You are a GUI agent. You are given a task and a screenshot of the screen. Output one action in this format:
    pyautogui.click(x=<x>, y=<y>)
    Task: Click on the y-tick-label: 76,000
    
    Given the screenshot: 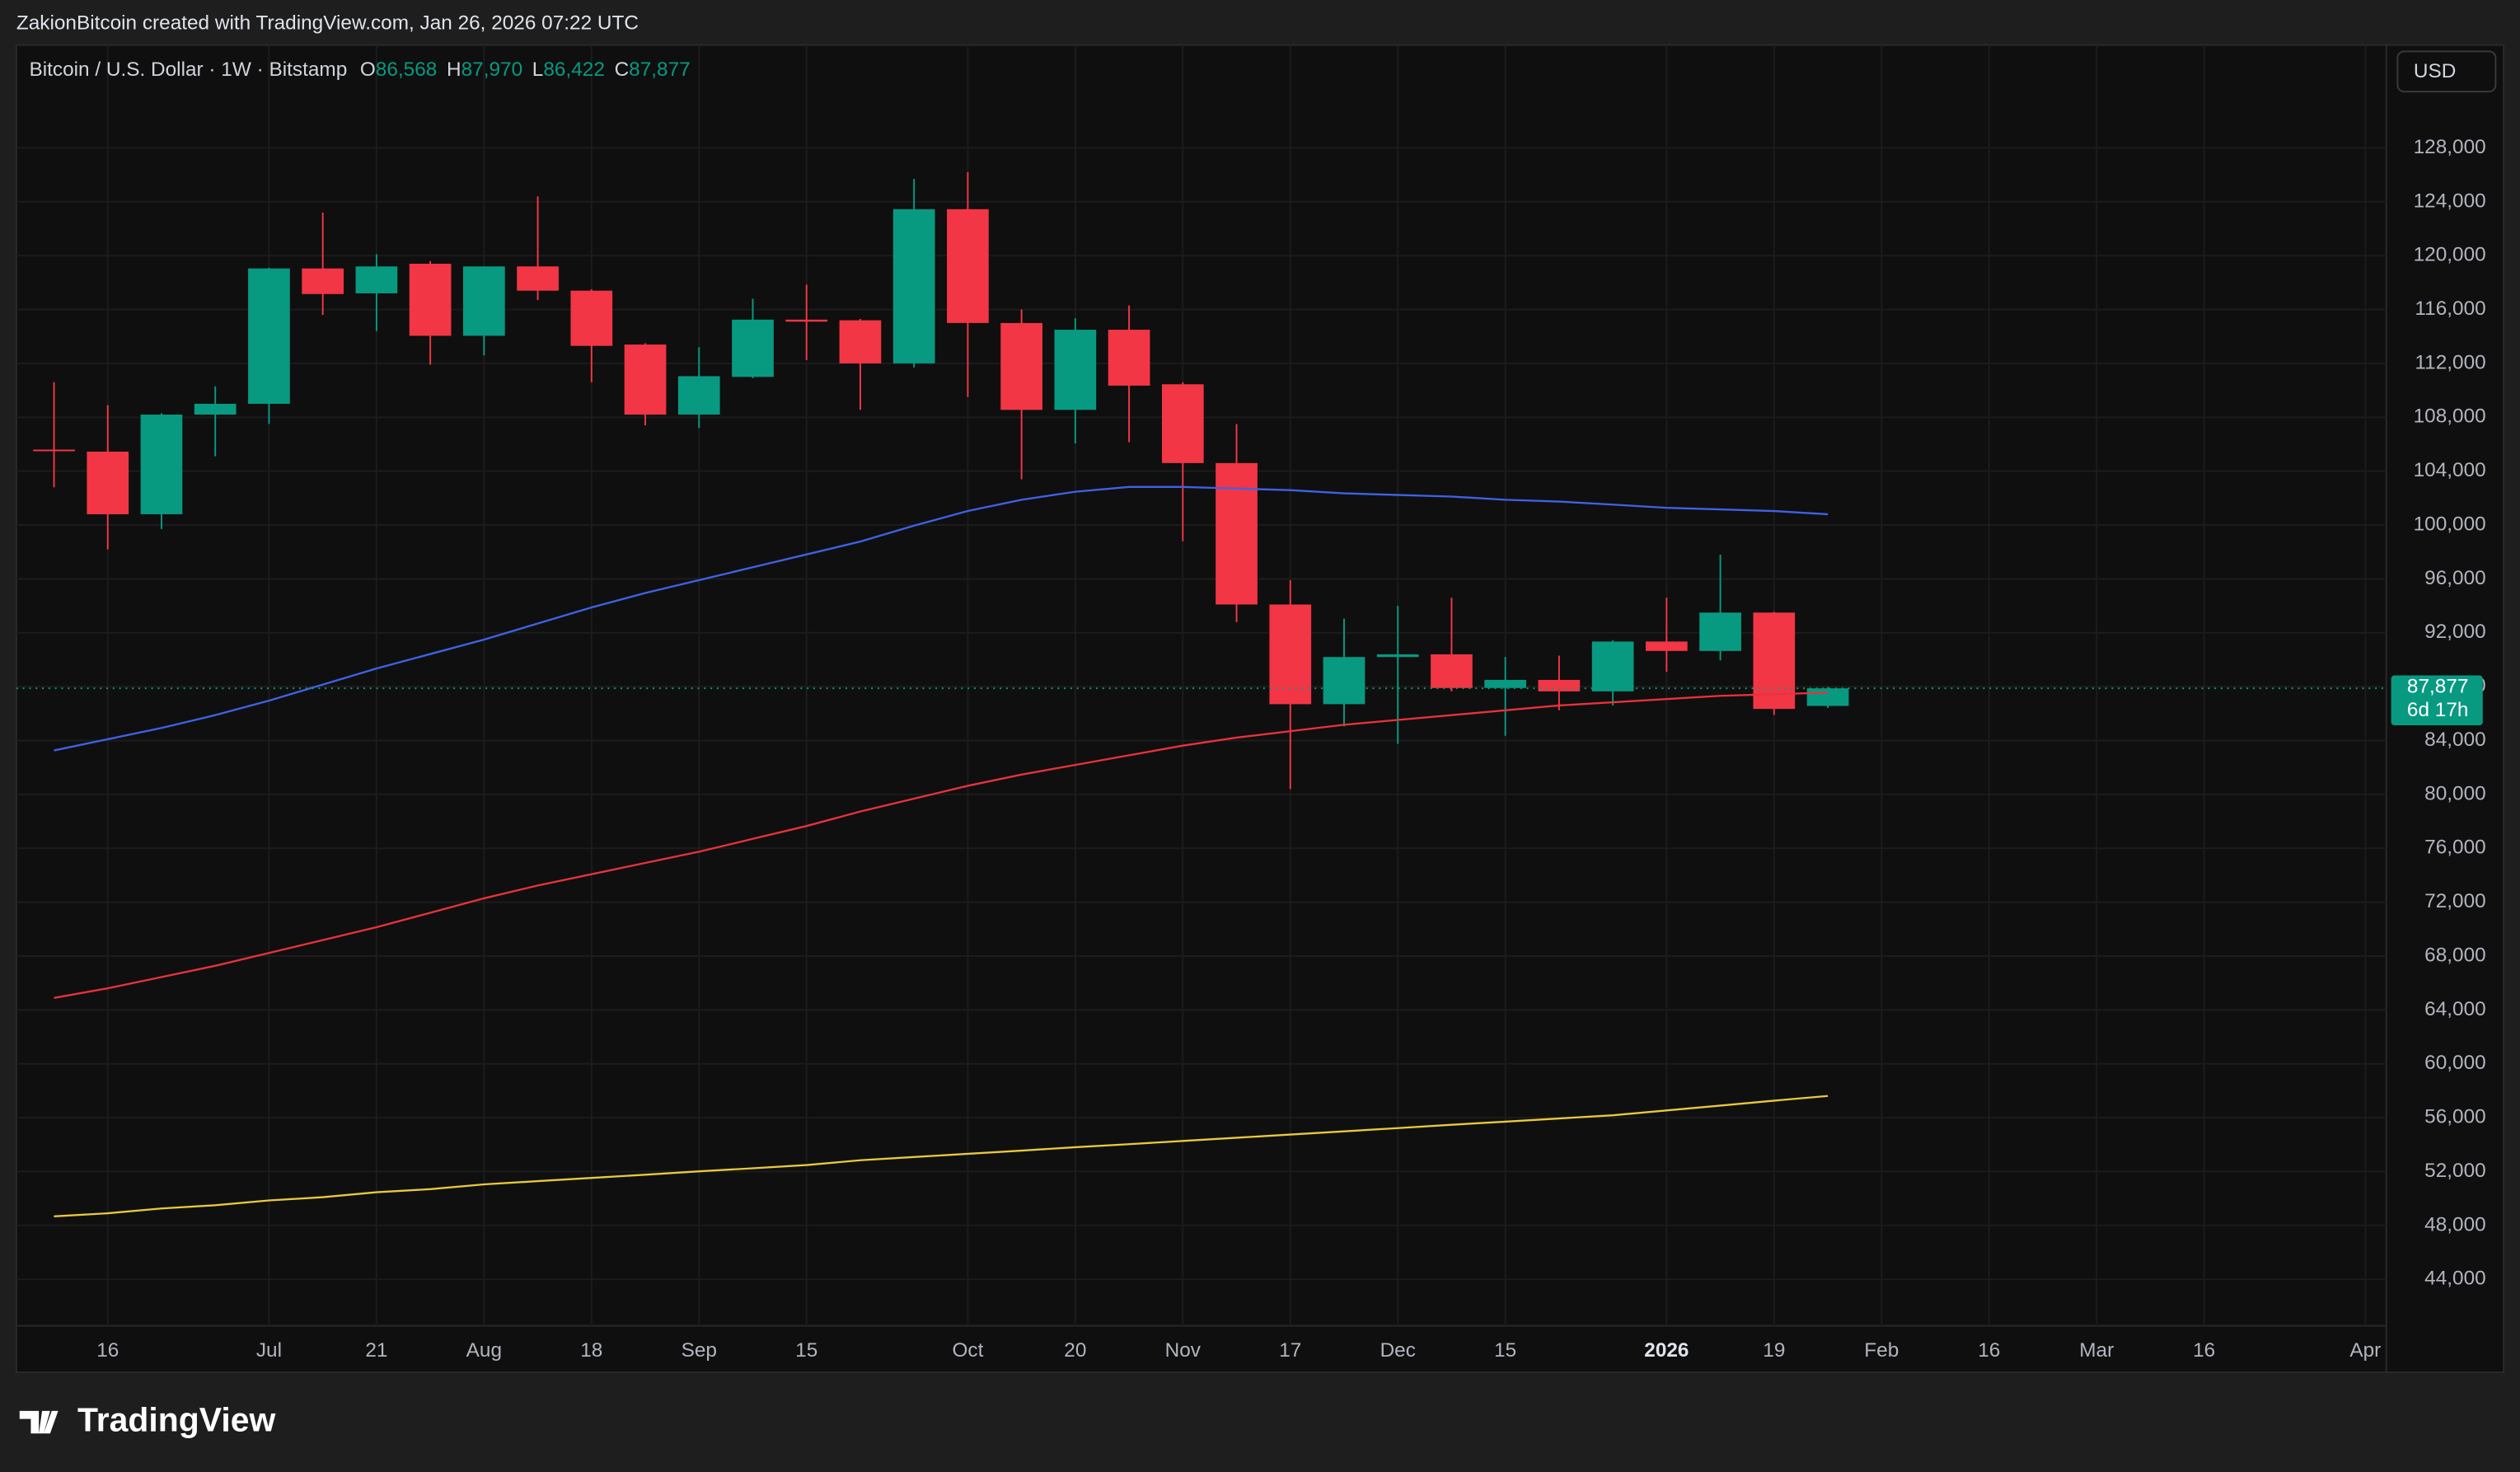 What is the action you would take?
    pyautogui.click(x=2455, y=848)
    